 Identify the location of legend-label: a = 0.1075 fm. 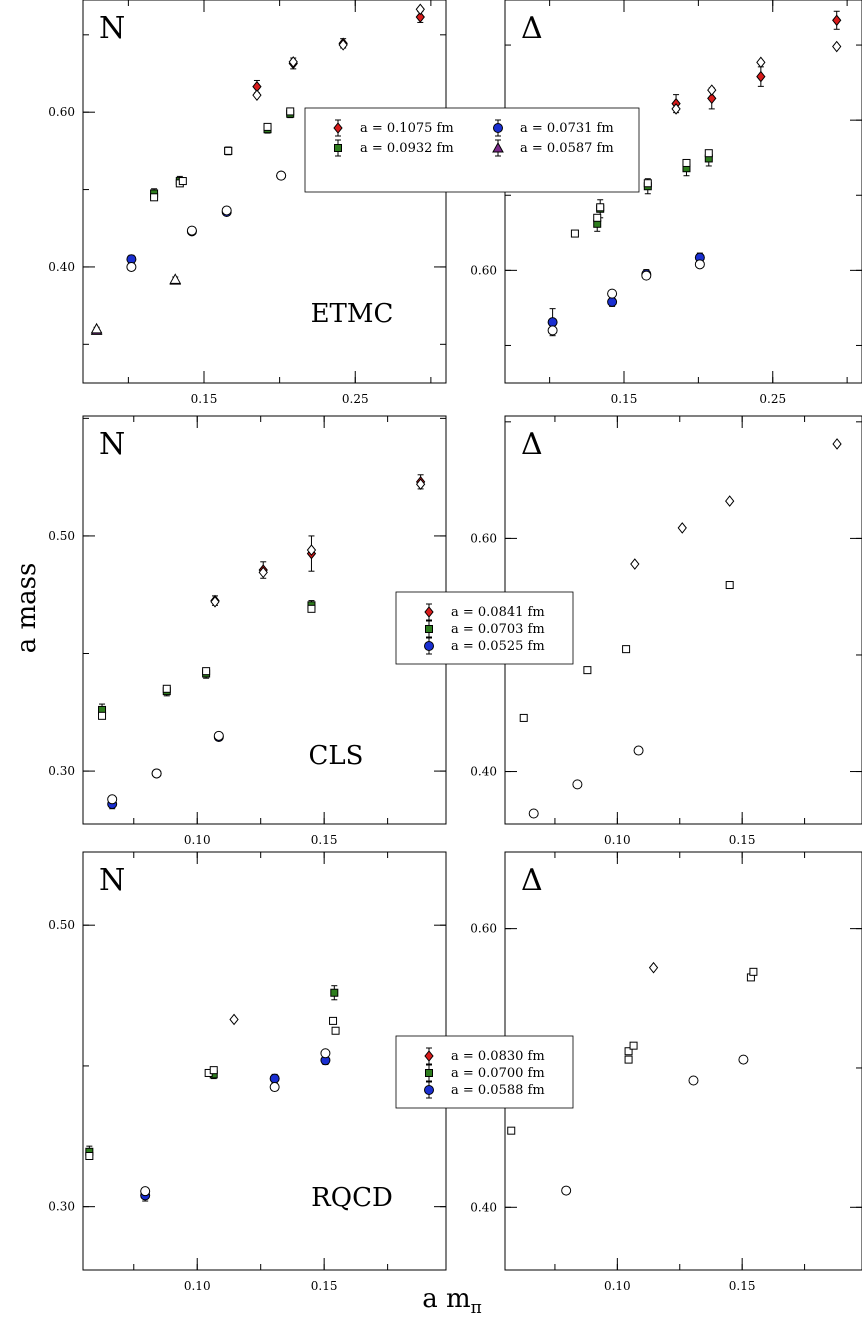
(407, 128).